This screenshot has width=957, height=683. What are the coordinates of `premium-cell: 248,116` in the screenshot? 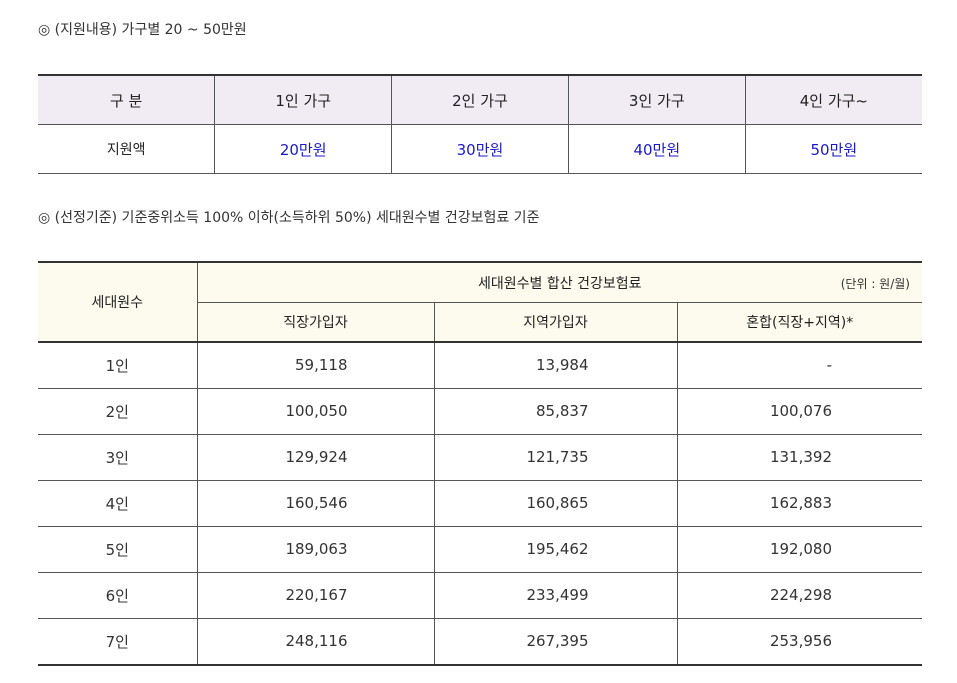 It's located at (315, 642).